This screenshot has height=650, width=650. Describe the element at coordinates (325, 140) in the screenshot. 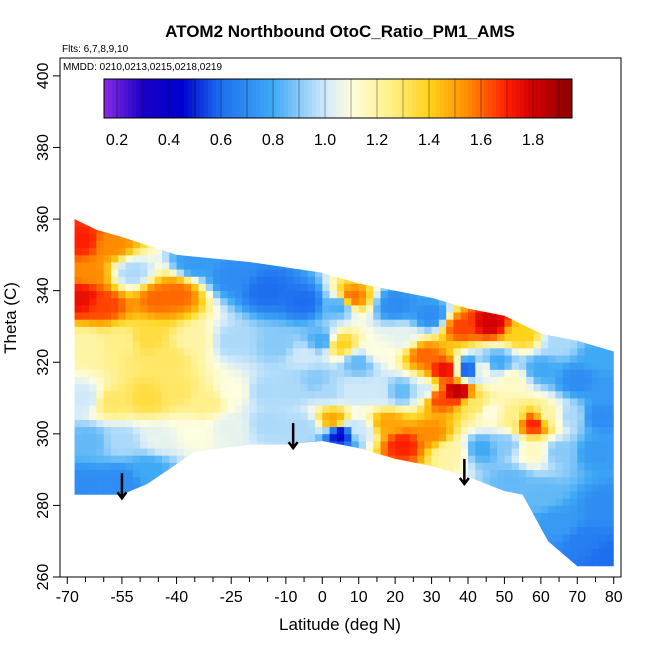

I see `colorbar-tick-label: 1.0` at that location.